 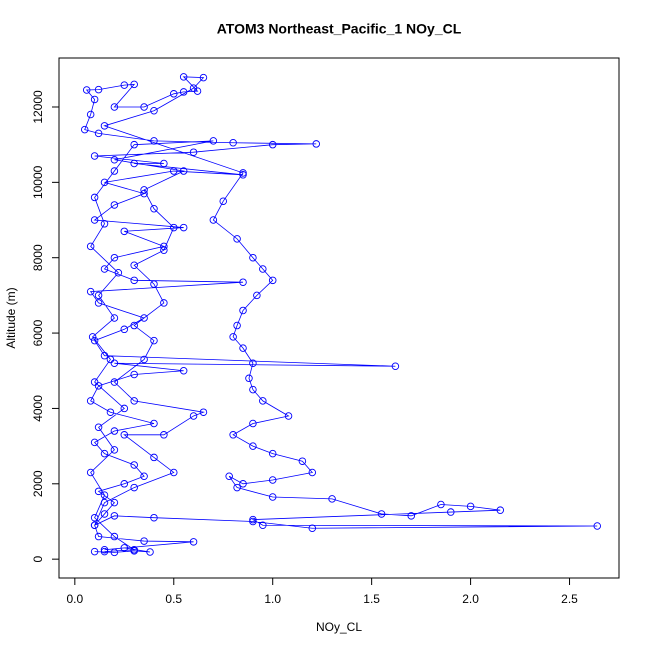 What do you see at coordinates (569, 599) in the screenshot?
I see `x-tick-label: 2.5` at bounding box center [569, 599].